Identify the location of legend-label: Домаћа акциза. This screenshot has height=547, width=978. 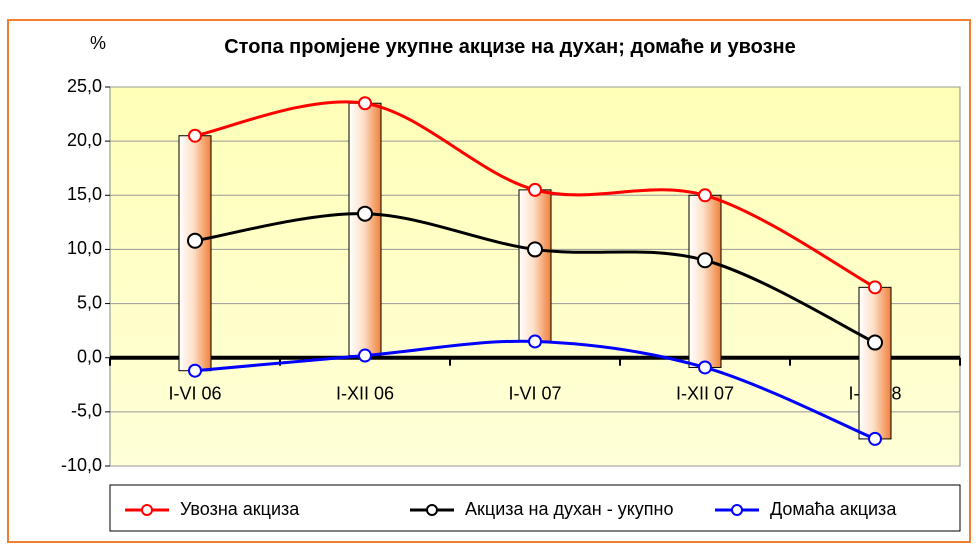
(833, 509).